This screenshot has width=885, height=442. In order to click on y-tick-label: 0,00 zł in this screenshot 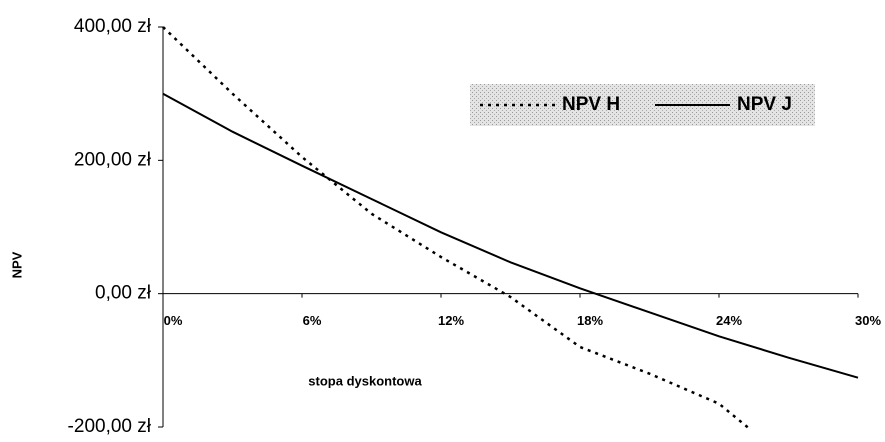, I will do `click(123, 293)`.